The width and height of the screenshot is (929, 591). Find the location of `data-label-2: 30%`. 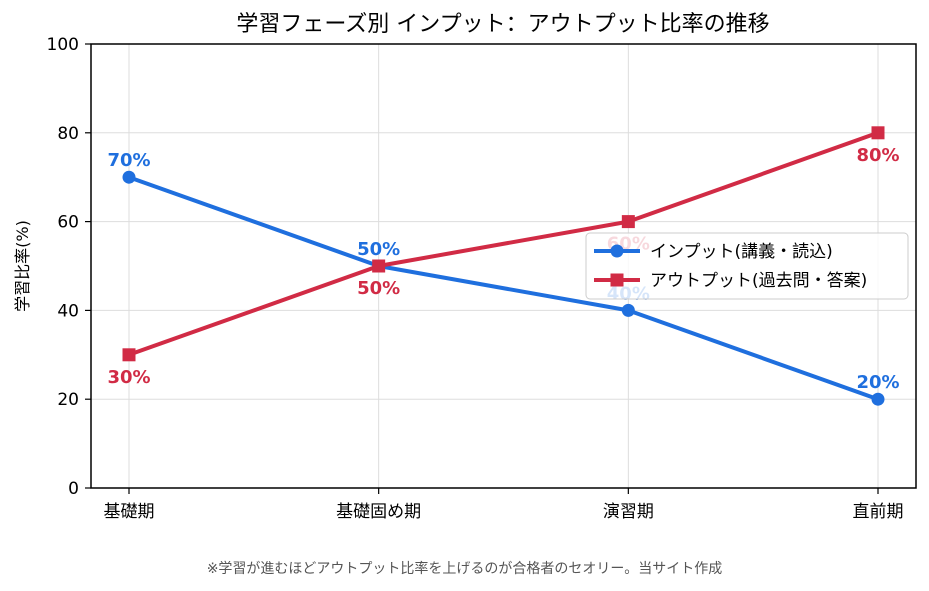

data-label-2: 30% is located at coordinates (128, 377).